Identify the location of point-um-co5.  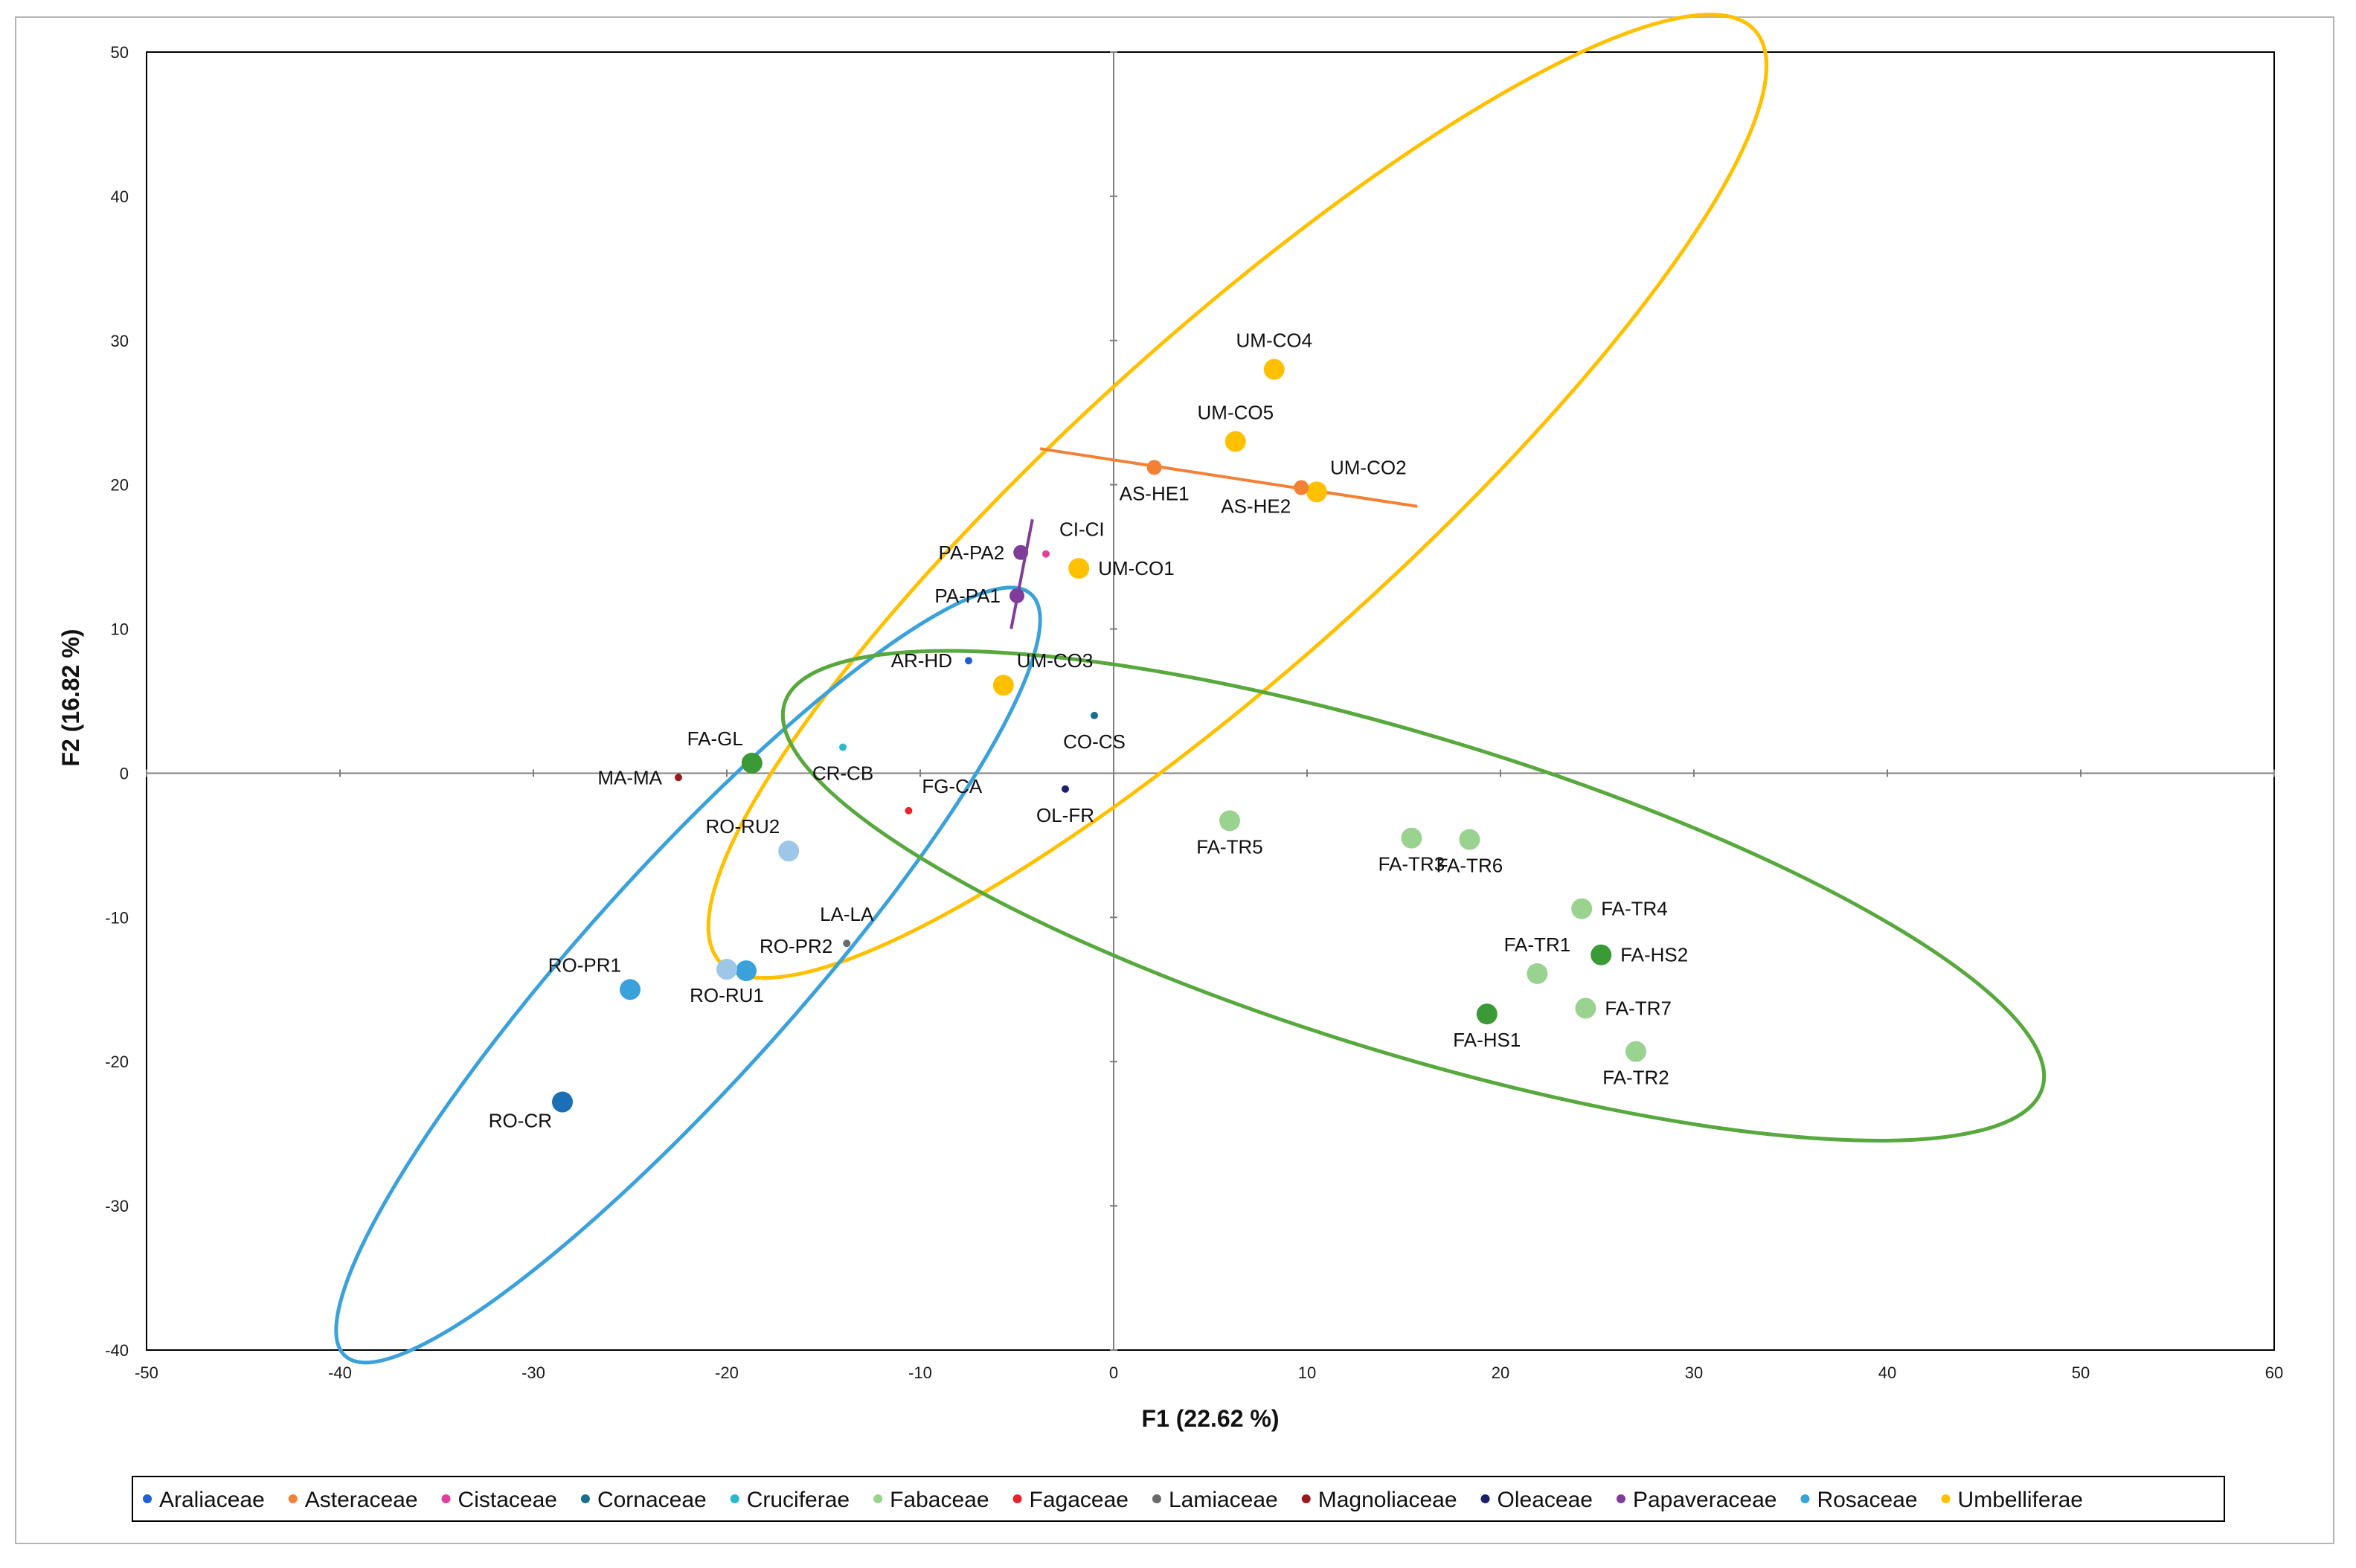
(1235, 441).